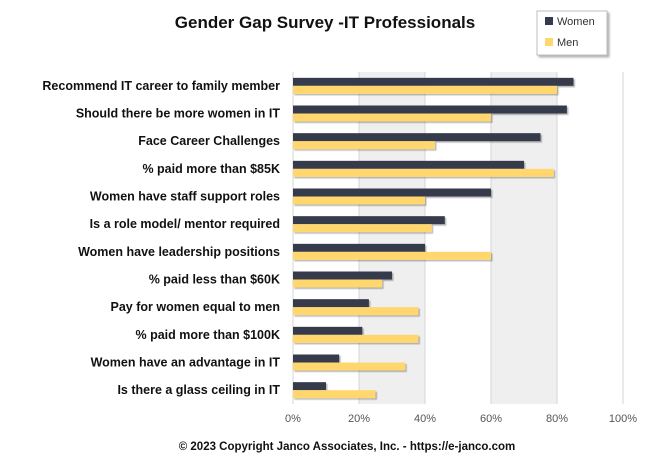 The height and width of the screenshot is (471, 653). What do you see at coordinates (557, 419) in the screenshot?
I see `x-tick-label: 80%` at bounding box center [557, 419].